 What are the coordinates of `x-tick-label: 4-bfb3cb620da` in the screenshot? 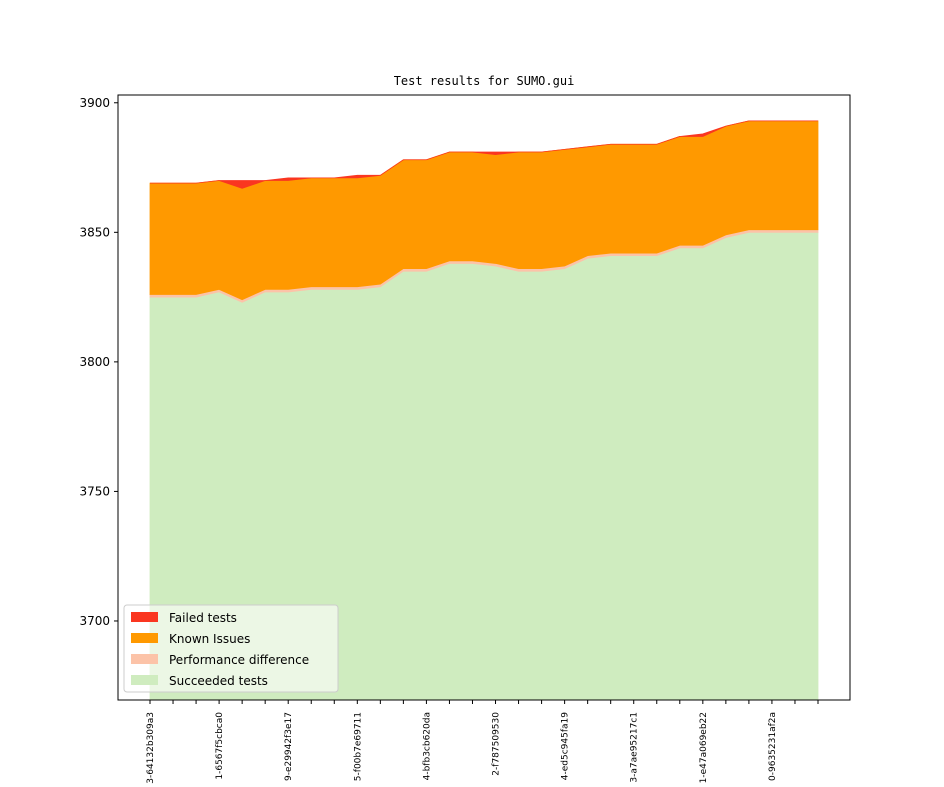 It's located at (427, 746).